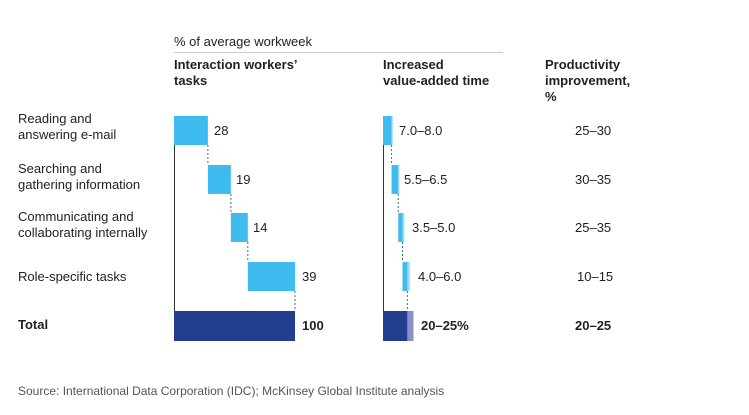  I want to click on task-value-total: 100, so click(313, 325).